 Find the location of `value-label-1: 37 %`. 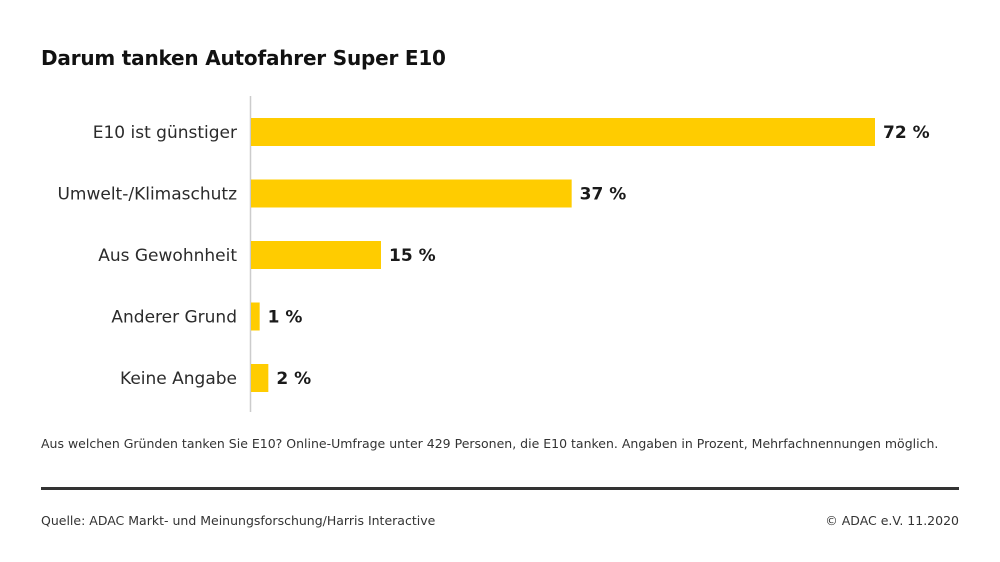

value-label-1: 37 % is located at coordinates (603, 195).